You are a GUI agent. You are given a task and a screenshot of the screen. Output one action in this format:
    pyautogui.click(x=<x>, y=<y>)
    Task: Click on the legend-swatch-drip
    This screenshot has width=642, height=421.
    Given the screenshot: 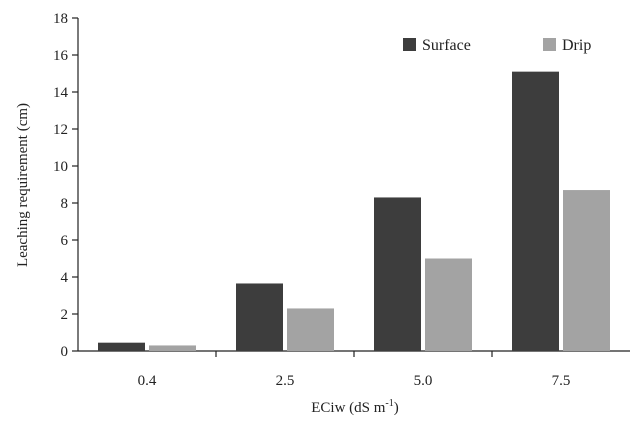 What is the action you would take?
    pyautogui.click(x=549, y=44)
    